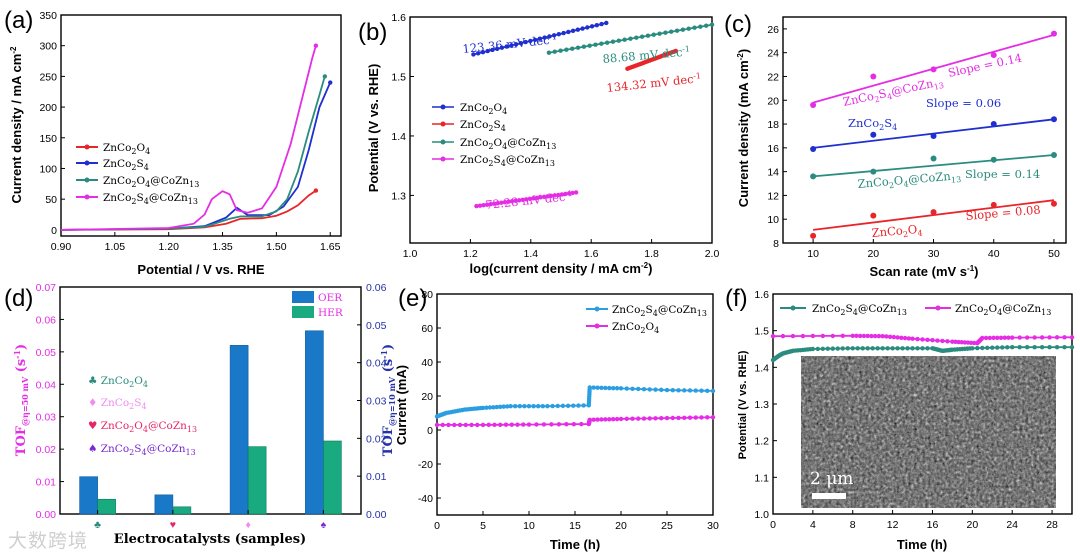 The image size is (1080, 557). I want to click on c-label-zco: ZnCo2O4, so click(897, 232).